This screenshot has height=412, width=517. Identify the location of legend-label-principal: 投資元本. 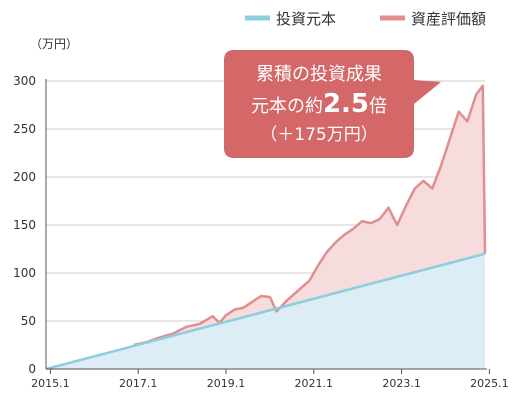
(306, 19).